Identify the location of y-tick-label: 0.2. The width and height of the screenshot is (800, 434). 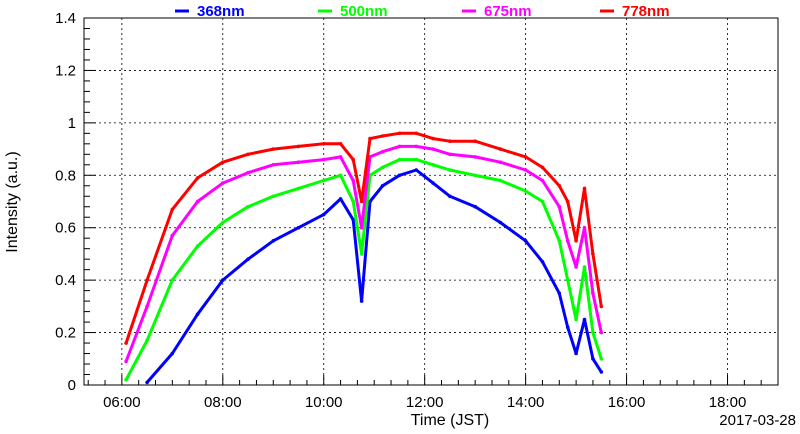
(65, 333).